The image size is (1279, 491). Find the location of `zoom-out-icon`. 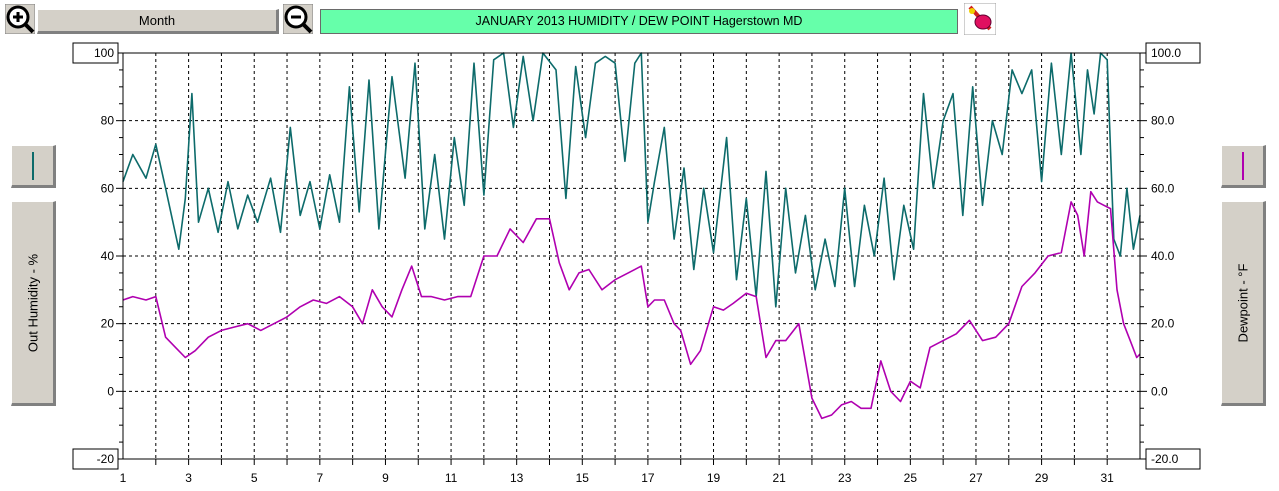

zoom-out-icon is located at coordinates (298, 19).